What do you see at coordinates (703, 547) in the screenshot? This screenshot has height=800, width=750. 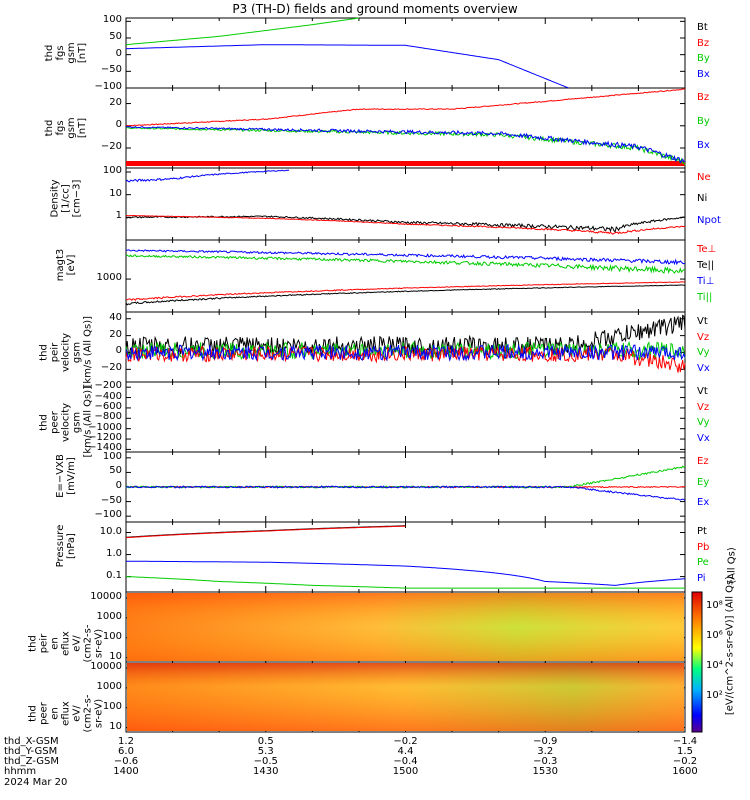 I see `legend-pb: Pb` at bounding box center [703, 547].